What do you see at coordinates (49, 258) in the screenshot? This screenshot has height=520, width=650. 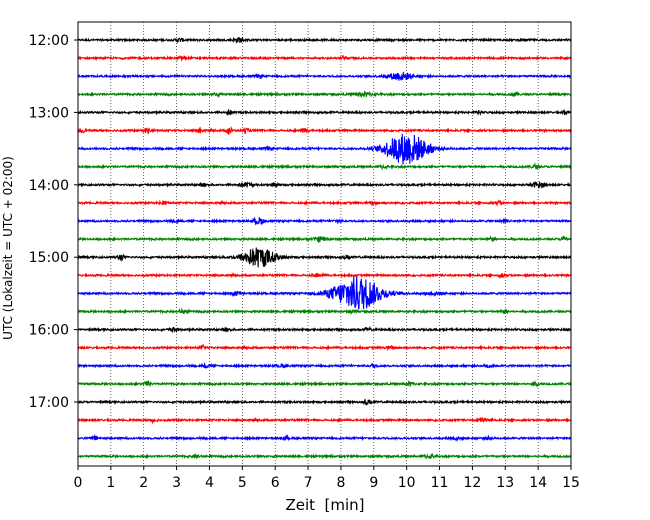 I see `y-tick-label: 15:00` at bounding box center [49, 258].